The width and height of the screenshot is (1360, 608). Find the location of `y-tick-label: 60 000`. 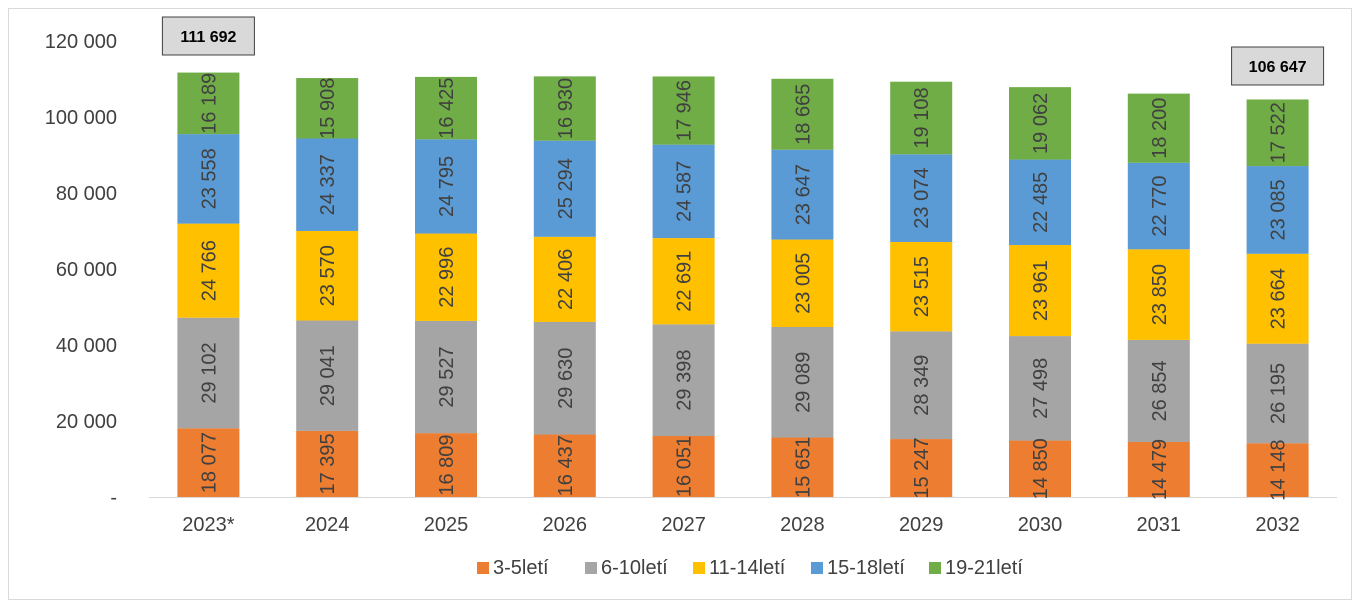

y-tick-label: 60 000 is located at coordinates (86, 270).